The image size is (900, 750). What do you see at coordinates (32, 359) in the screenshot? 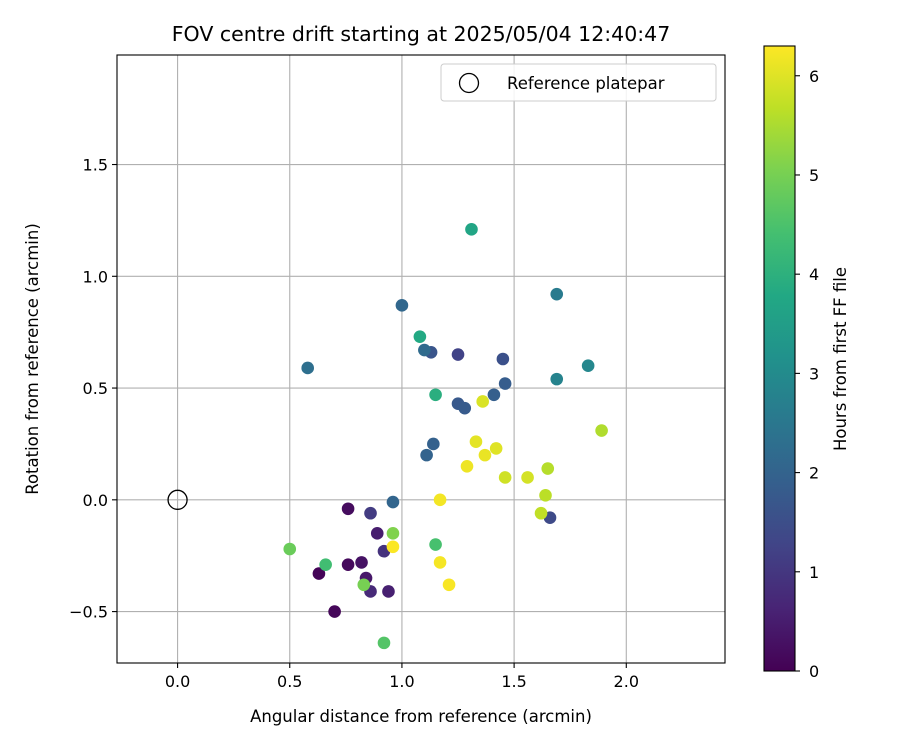
I see `y-axis-label: Rotation from reference (arcmin)` at bounding box center [32, 359].